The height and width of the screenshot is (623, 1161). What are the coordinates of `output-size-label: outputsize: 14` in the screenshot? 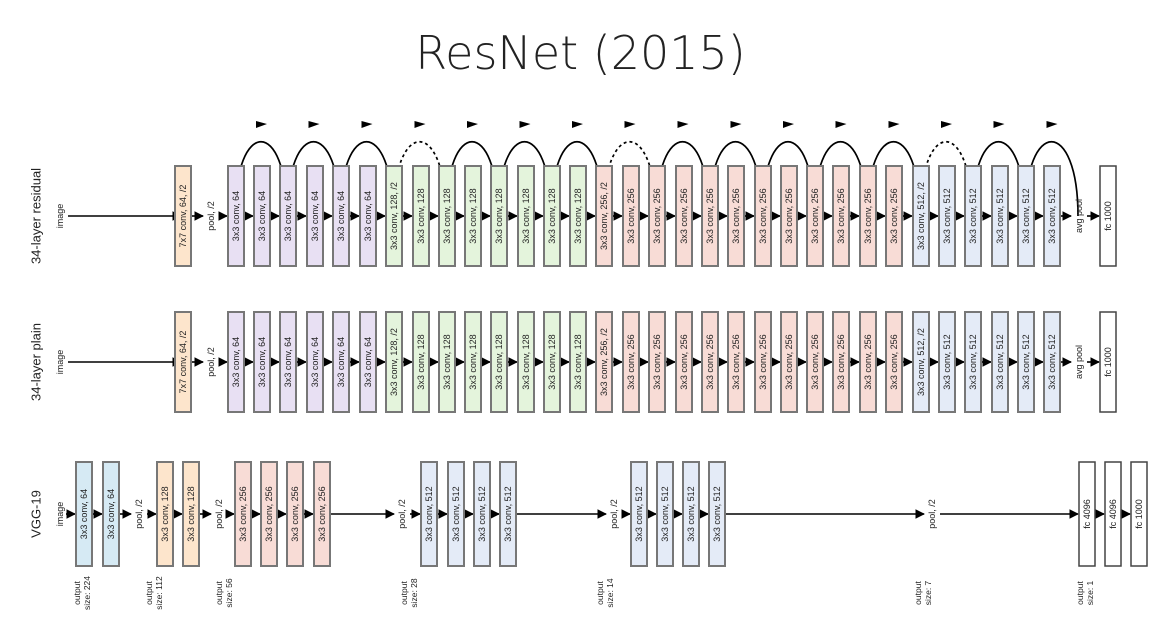 It's located at (605, 593).